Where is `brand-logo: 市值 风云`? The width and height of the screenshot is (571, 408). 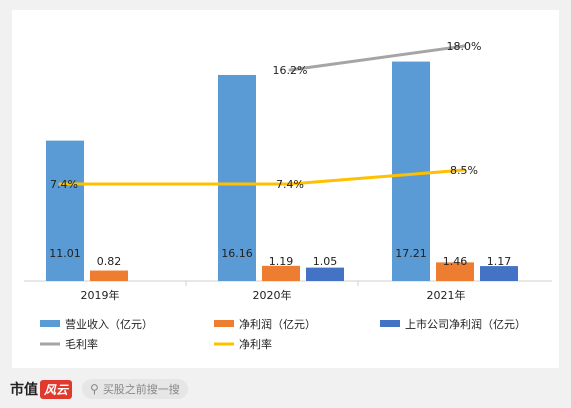 brand-logo: 市值 风云 is located at coordinates (41, 389).